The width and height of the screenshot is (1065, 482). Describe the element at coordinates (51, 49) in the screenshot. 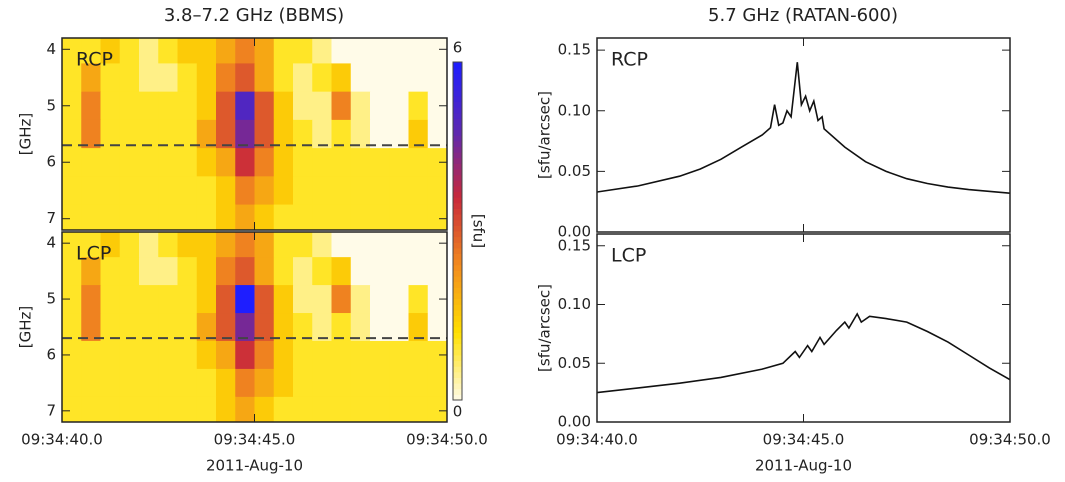

I see `y-tick-label: 4` at that location.